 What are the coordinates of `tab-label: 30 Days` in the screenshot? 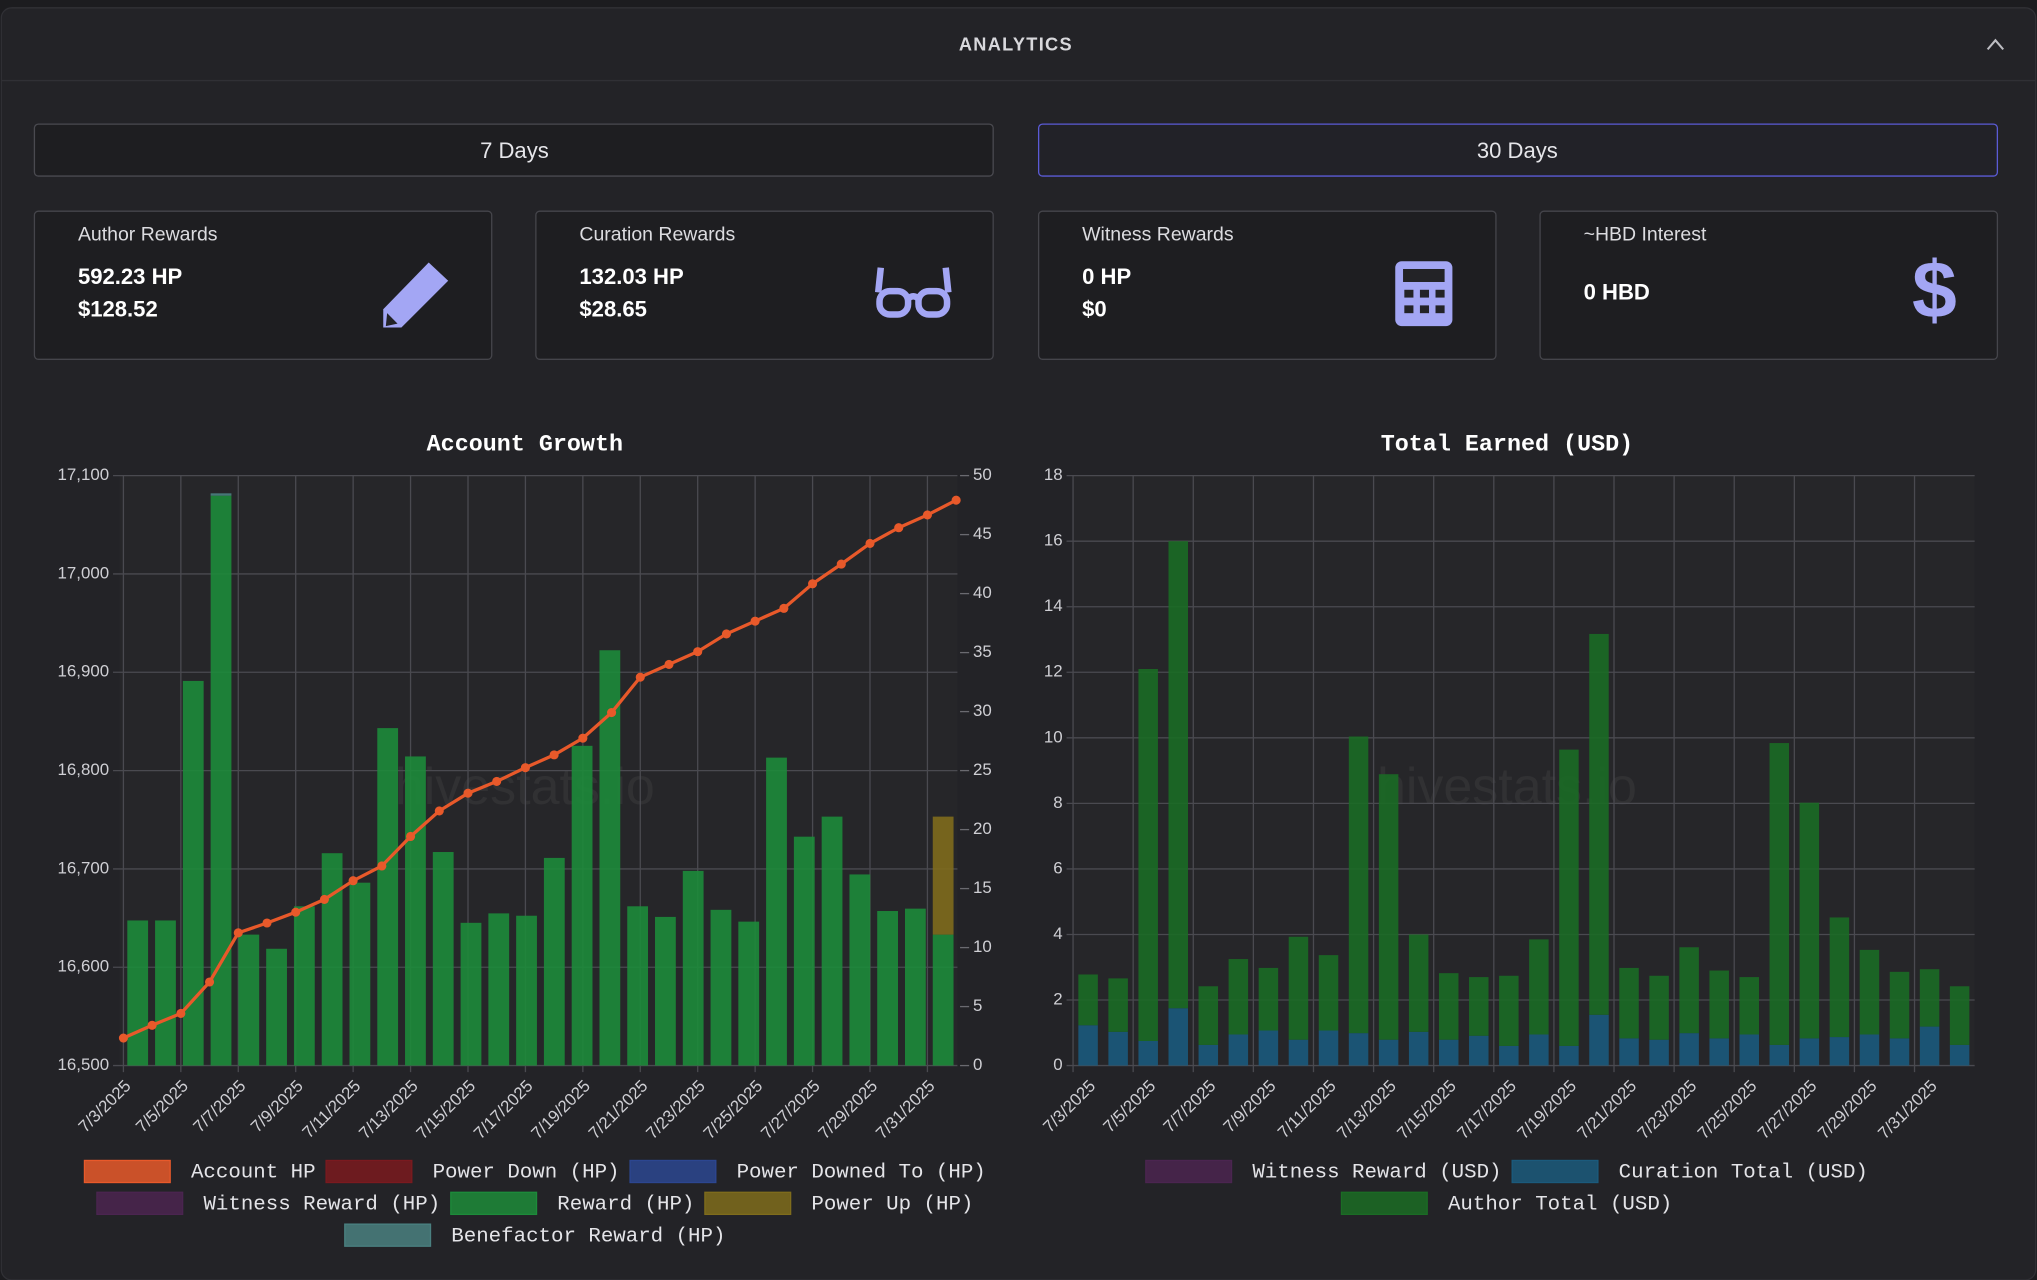 It's located at (1517, 150).